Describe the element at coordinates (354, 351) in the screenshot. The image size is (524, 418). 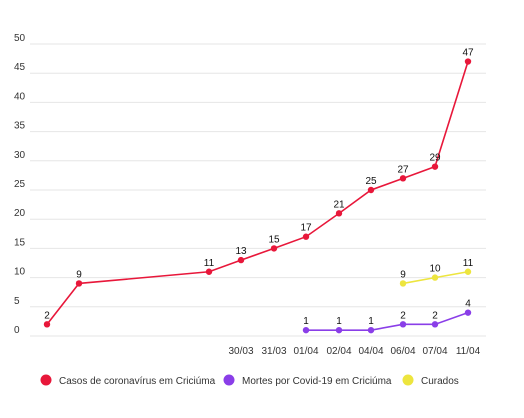
I see `x-axis: 30/03 31/03 01/04 02/04 04/04 06/04 07/04 11/04` at that location.